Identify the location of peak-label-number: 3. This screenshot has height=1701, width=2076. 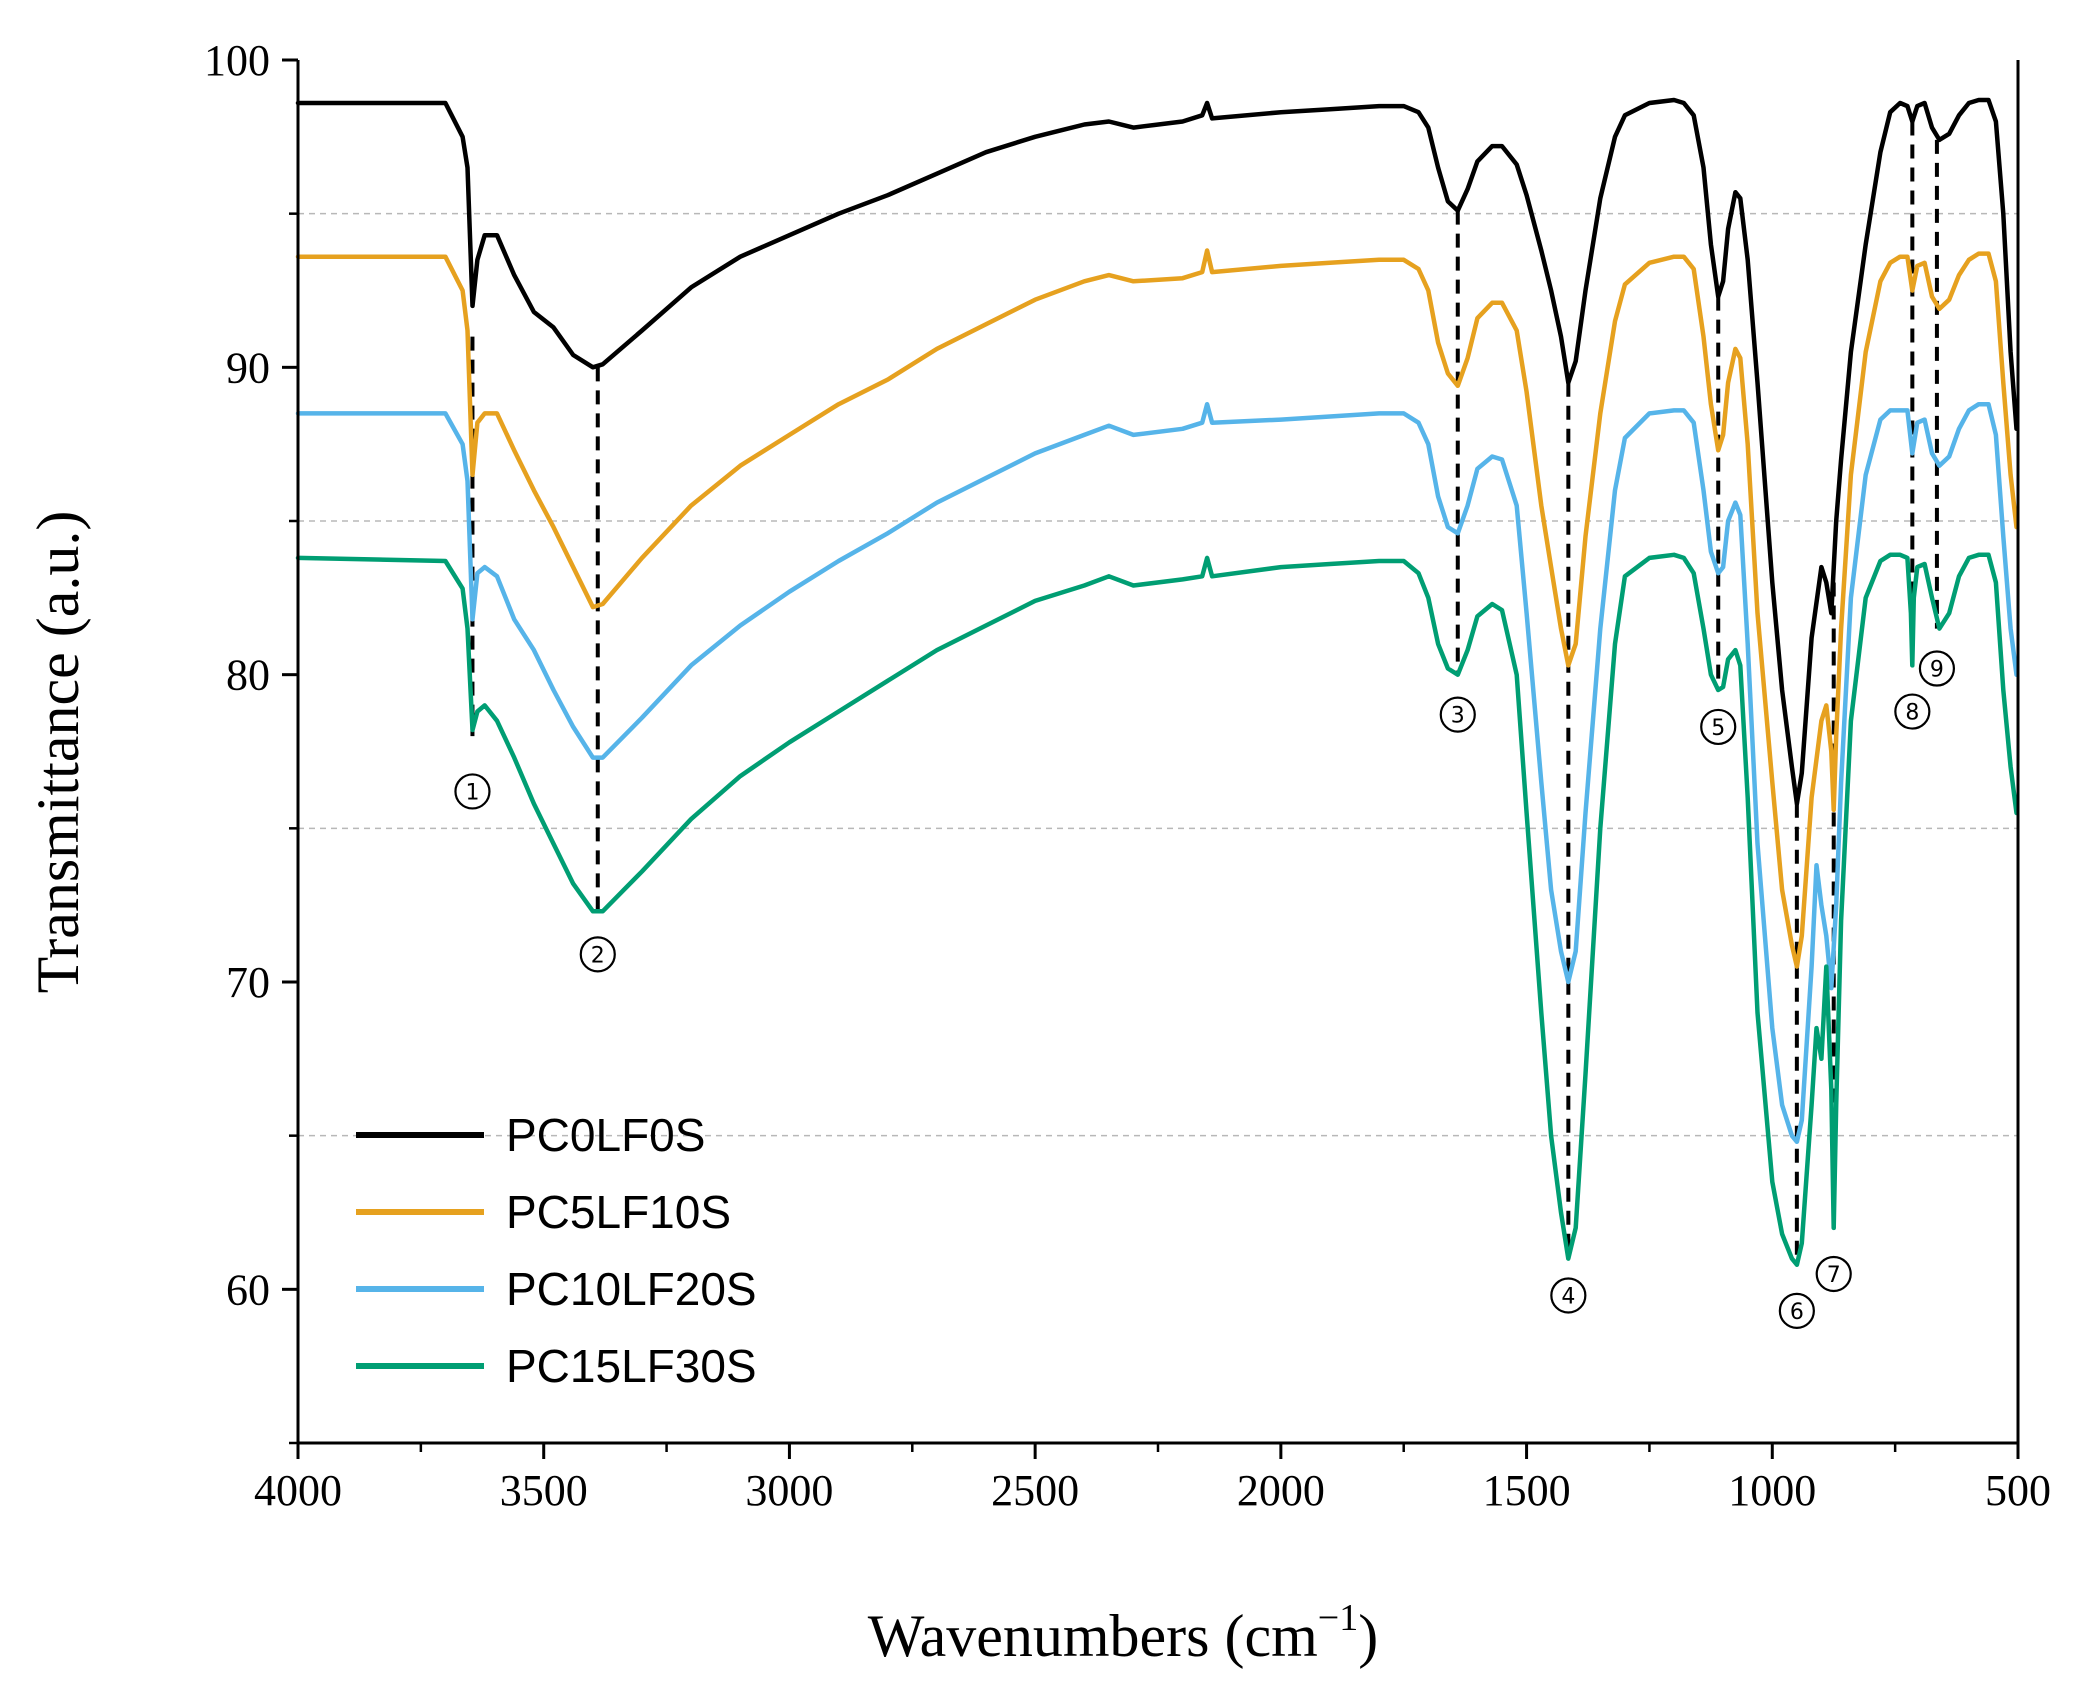
(1458, 716).